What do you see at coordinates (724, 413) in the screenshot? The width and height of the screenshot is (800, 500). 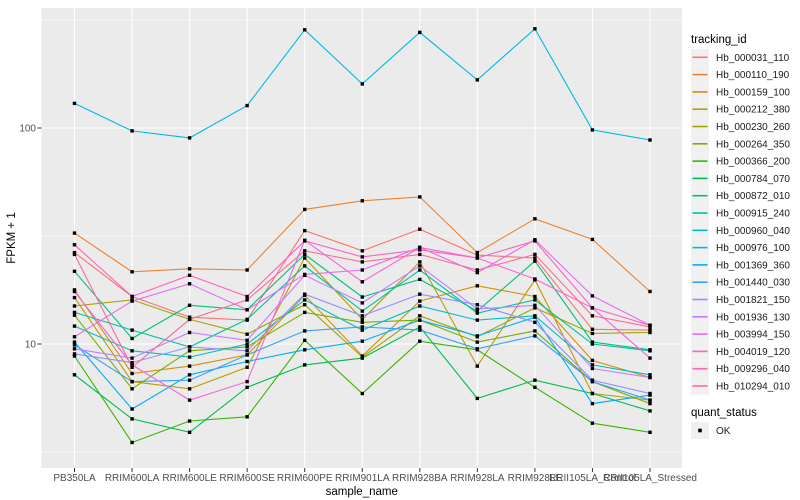 I see `legend-title-quant-status: quant_status` at bounding box center [724, 413].